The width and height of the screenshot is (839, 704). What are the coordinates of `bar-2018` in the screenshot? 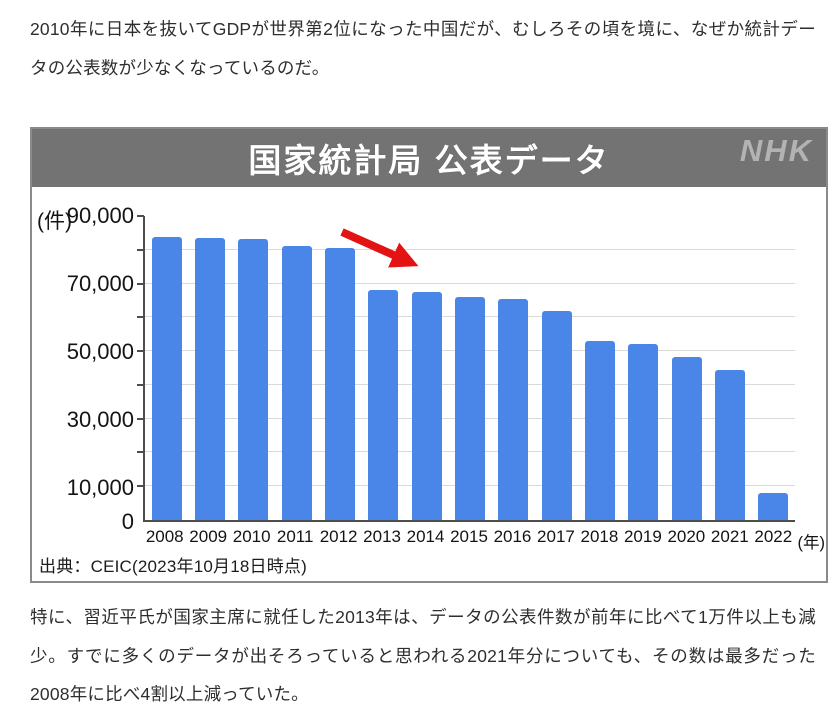 It's located at (599, 430).